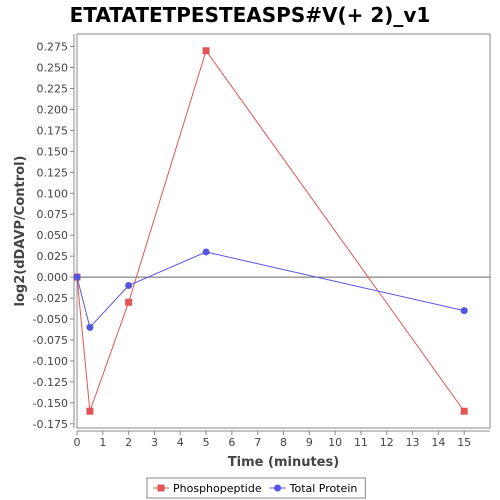 This screenshot has width=500, height=500. What do you see at coordinates (53, 235) in the screenshot?
I see `y-tick-label: 0.050` at bounding box center [53, 235].